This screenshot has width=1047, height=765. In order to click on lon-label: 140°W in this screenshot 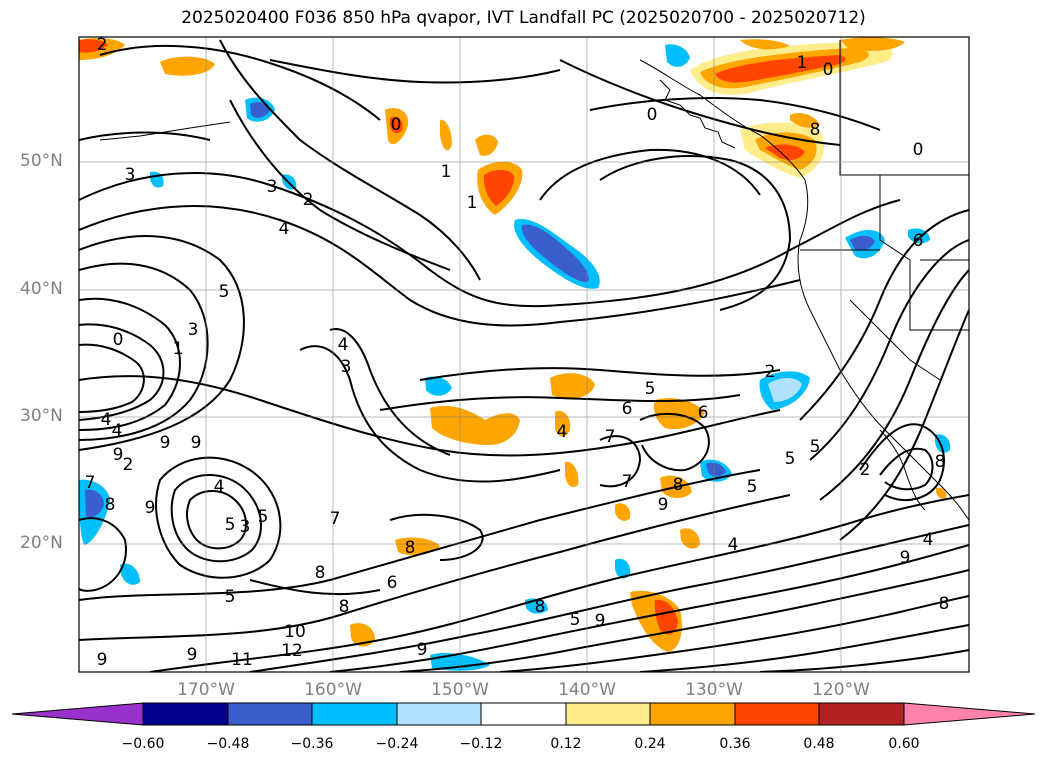, I will do `click(587, 690)`.